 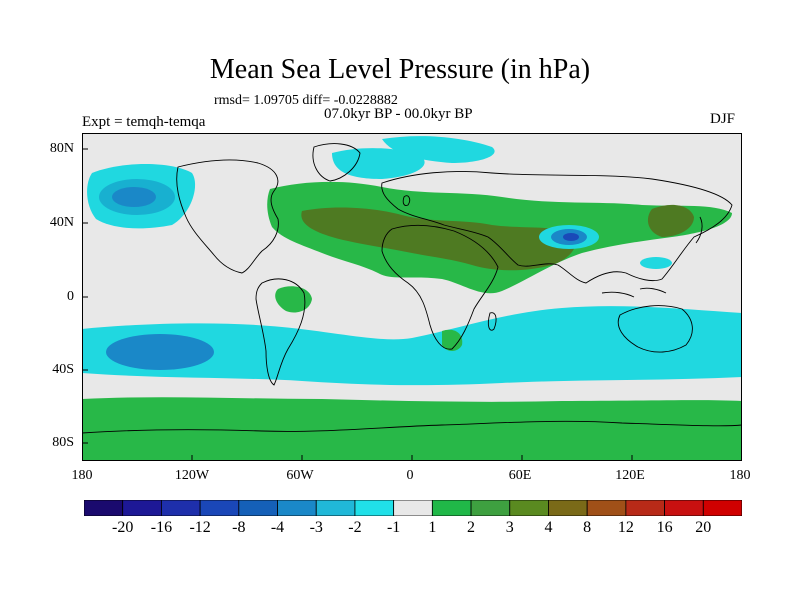 I want to click on x-tick-label: 120E, so click(x=630, y=475).